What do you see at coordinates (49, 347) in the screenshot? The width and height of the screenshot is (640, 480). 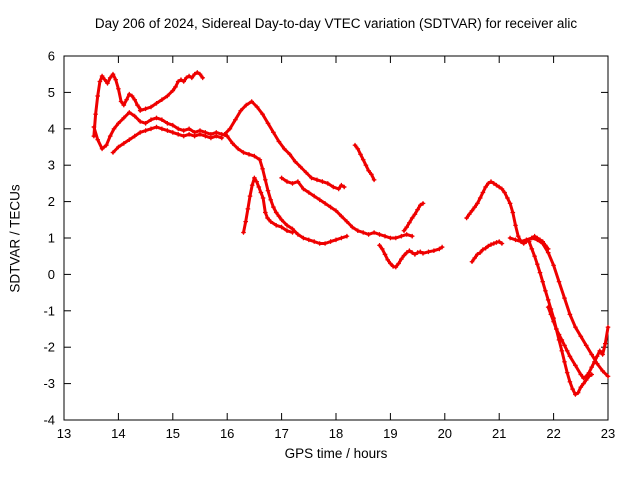 I see `y-tick-label: -2` at bounding box center [49, 347].